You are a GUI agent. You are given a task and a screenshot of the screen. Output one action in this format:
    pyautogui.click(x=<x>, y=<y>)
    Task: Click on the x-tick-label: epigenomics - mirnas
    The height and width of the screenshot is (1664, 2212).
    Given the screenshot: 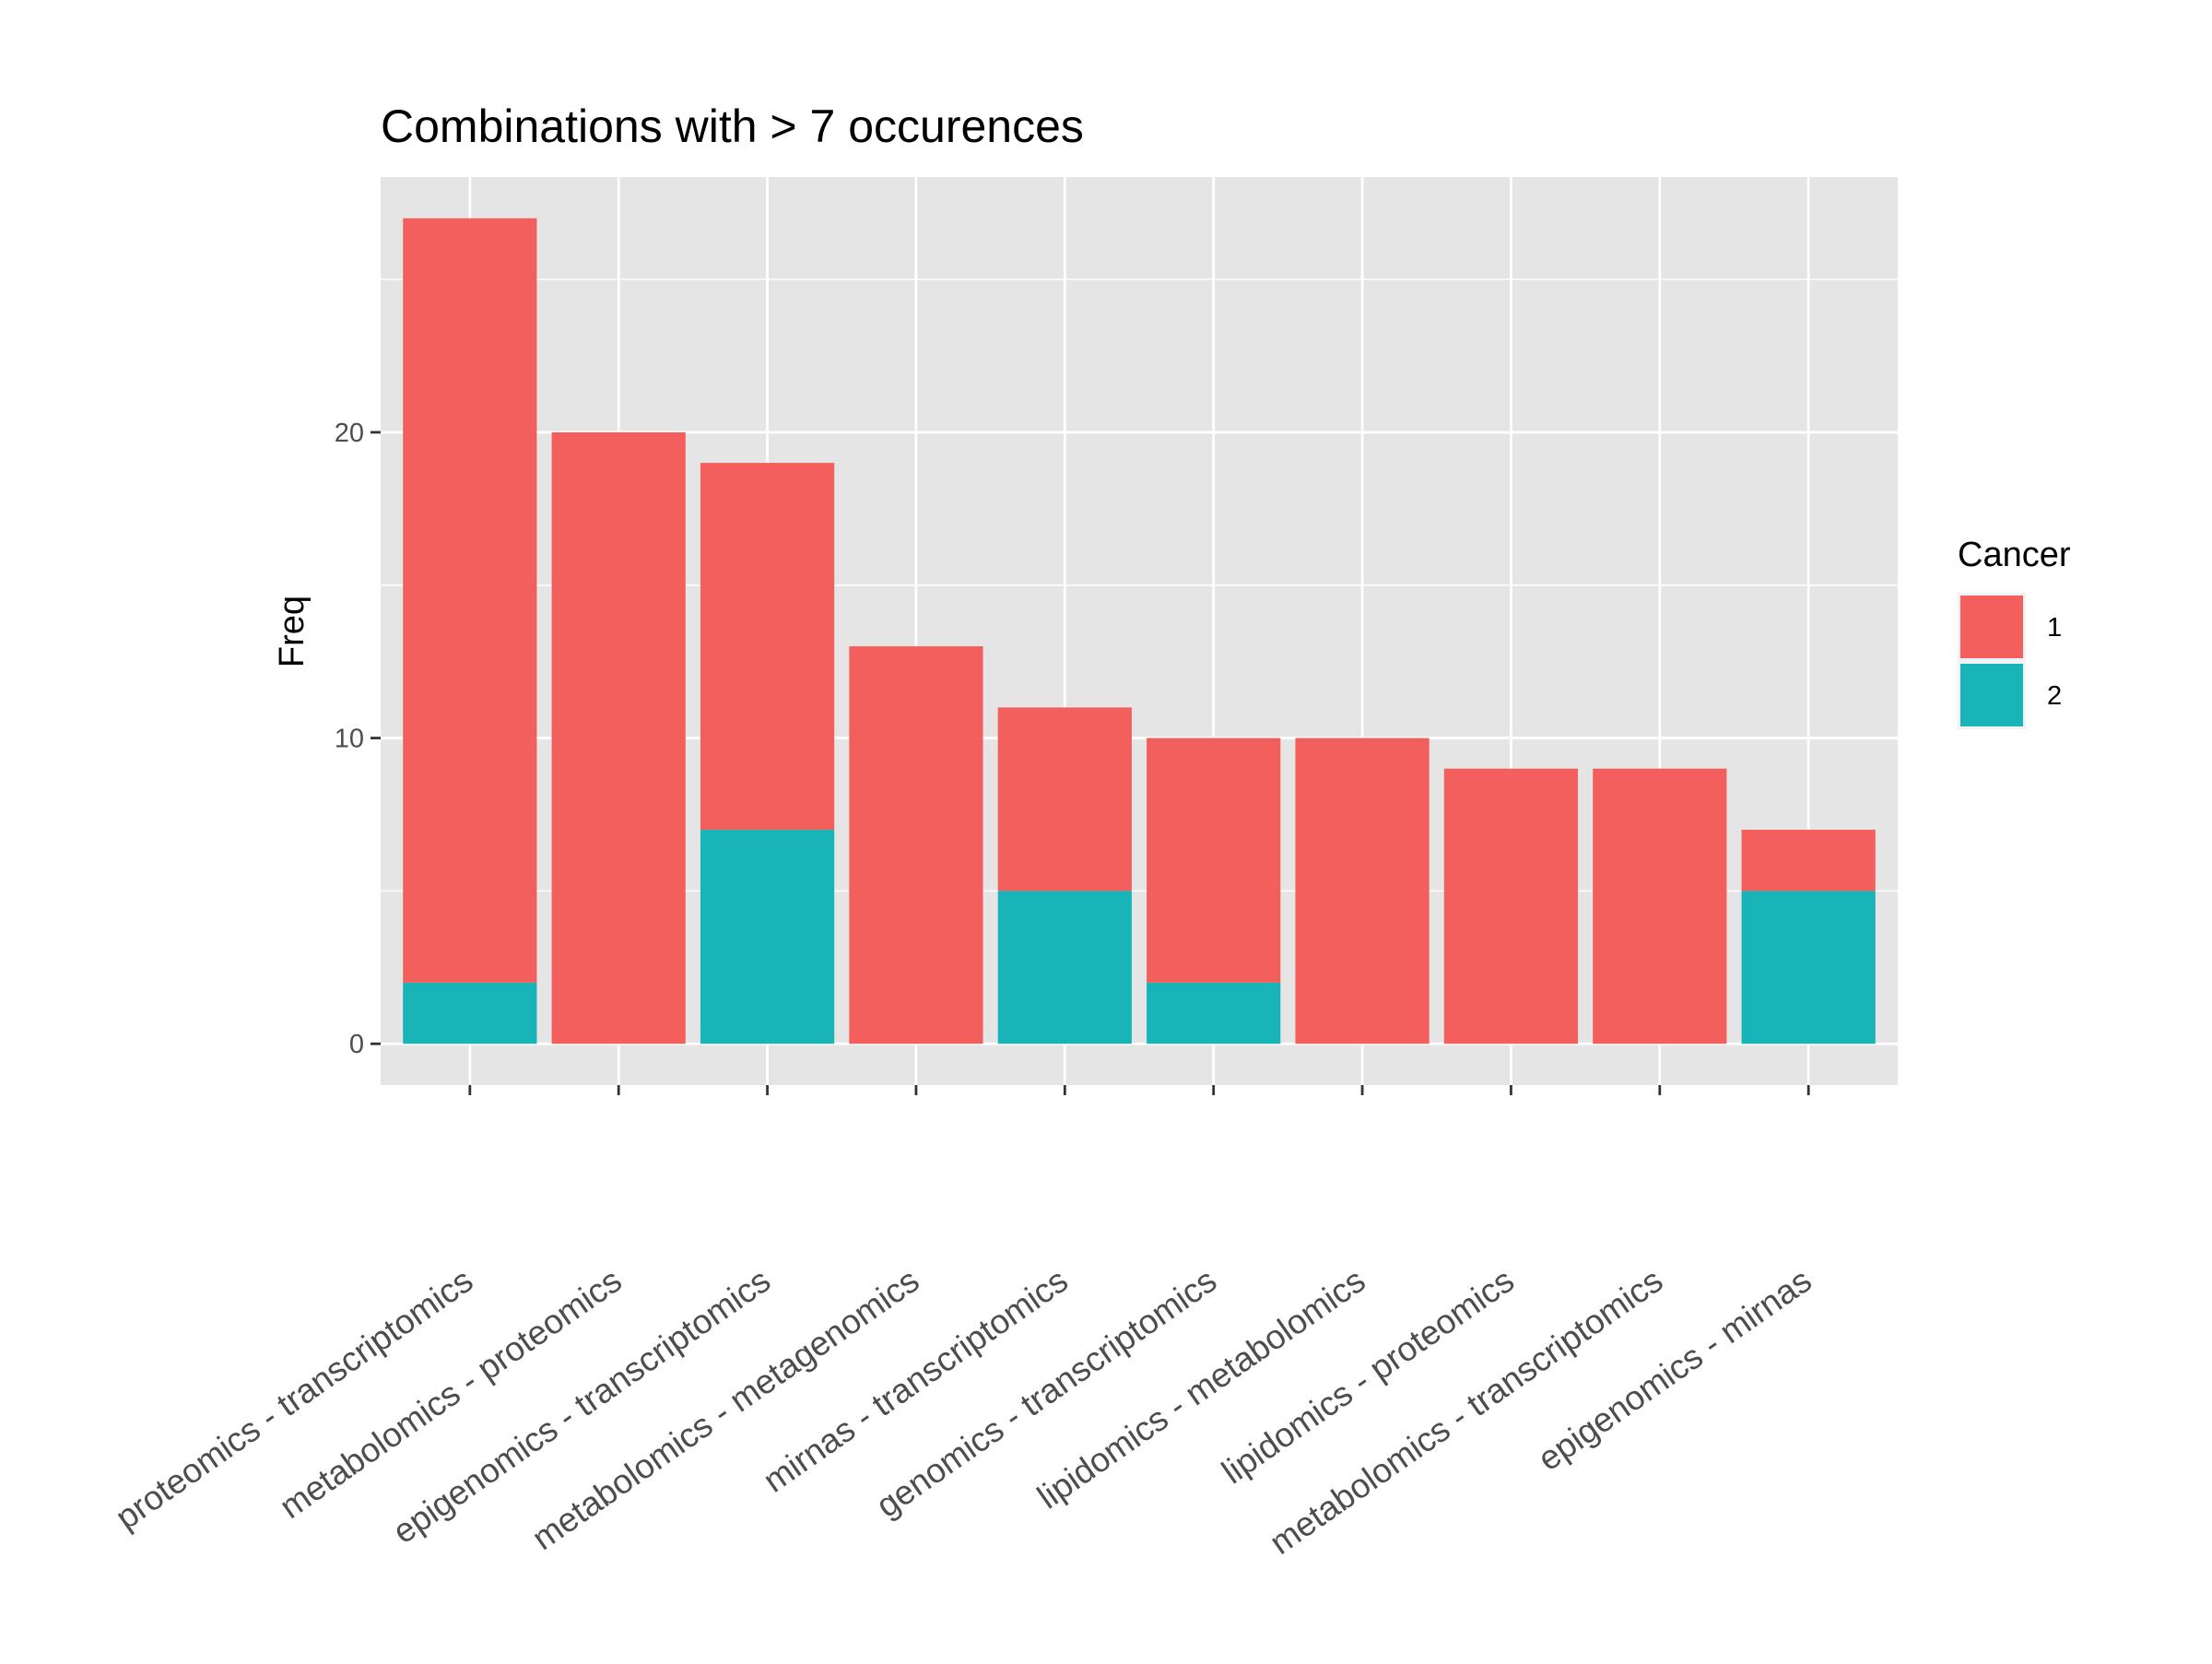 What is the action you would take?
    pyautogui.click(x=1674, y=1369)
    